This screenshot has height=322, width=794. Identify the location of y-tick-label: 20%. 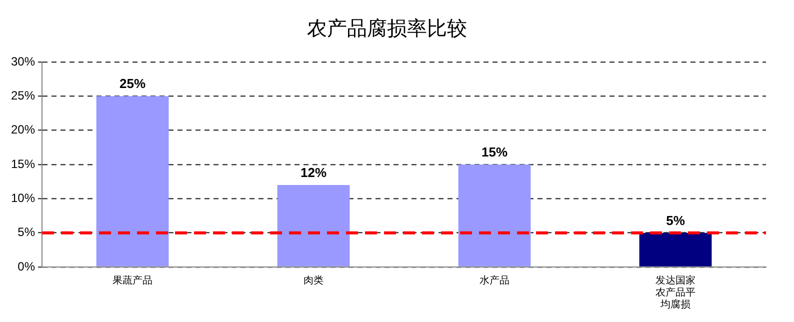
(23, 129).